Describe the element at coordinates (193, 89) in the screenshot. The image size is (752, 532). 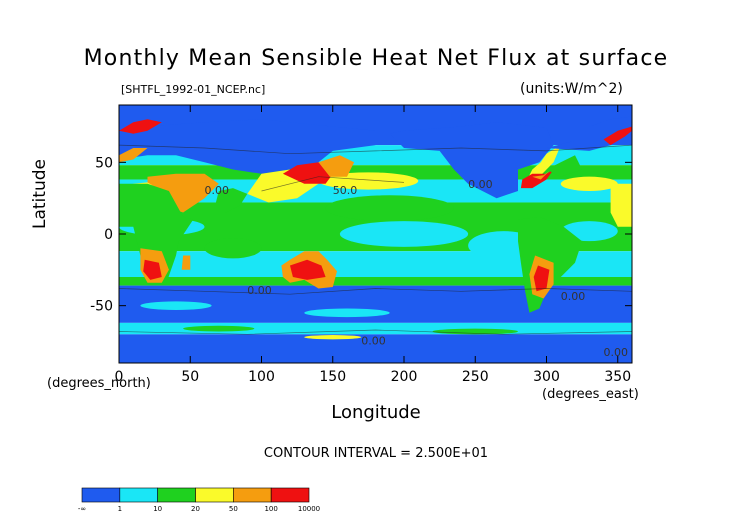
I see `file-tag: [SHTFL_1992-01_NCEP.nc]` at that location.